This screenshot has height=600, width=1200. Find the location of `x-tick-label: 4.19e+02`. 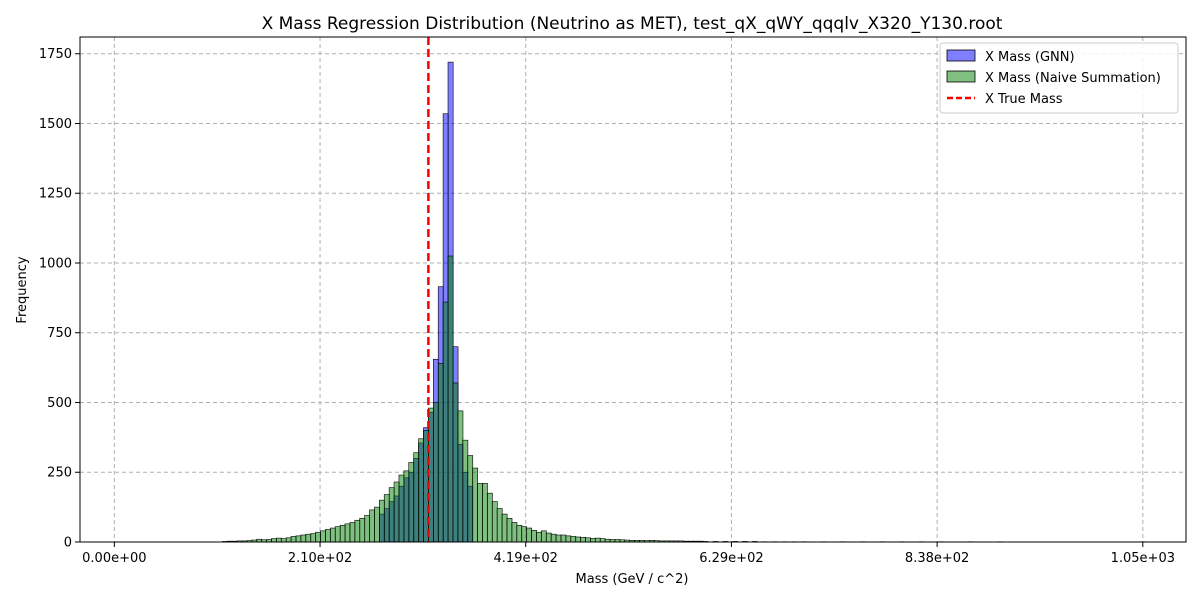

x-tick-label: 4.19e+02 is located at coordinates (526, 558).